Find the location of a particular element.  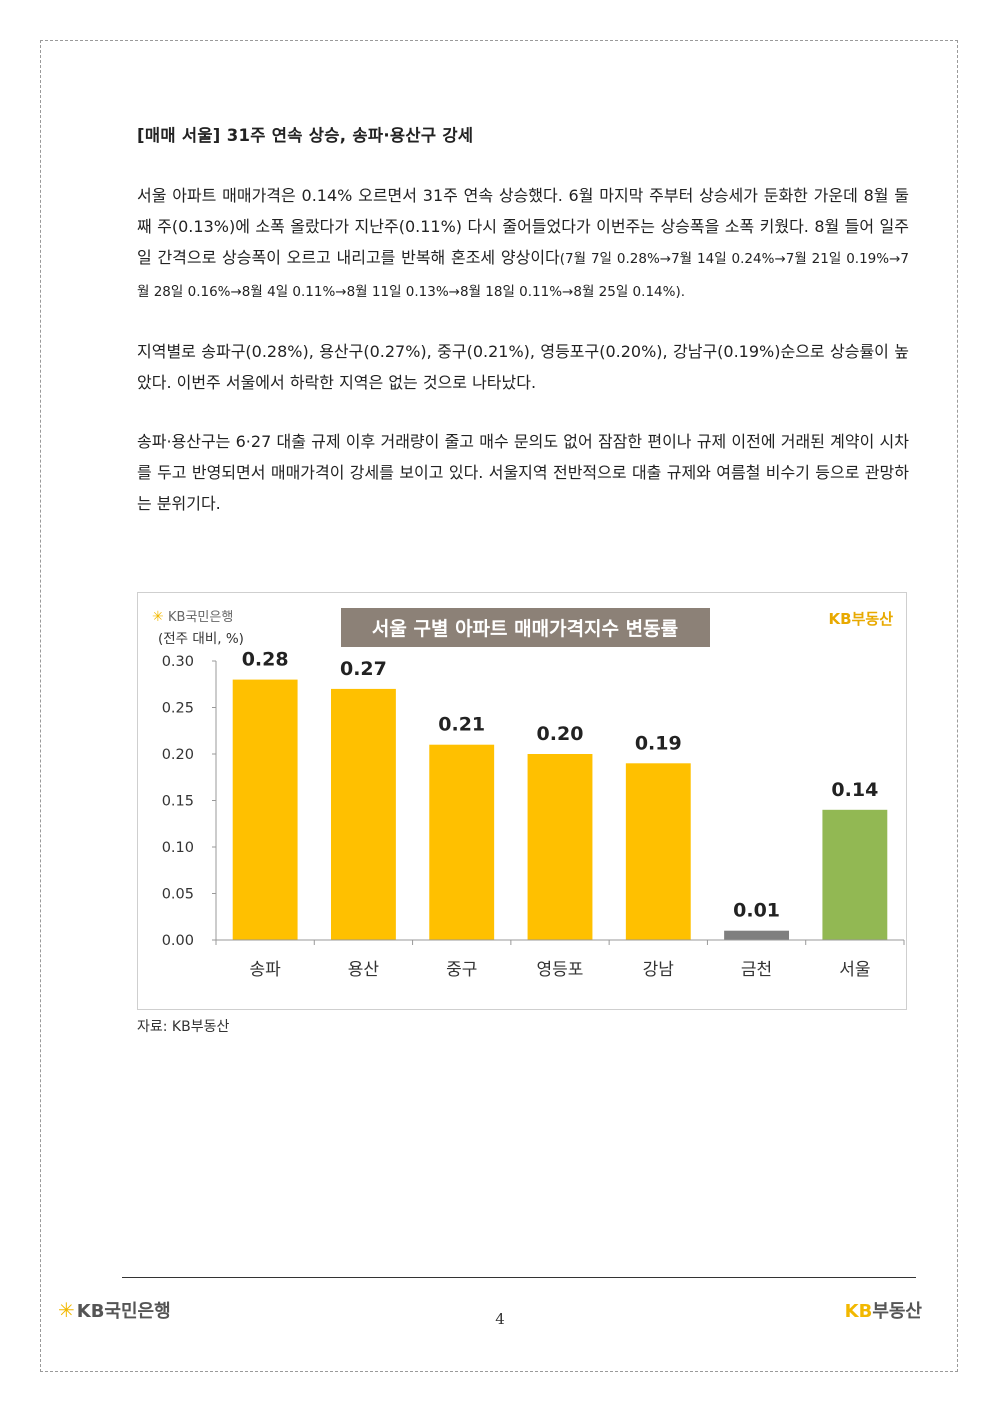

x-category-label: 용산 is located at coordinates (364, 970).